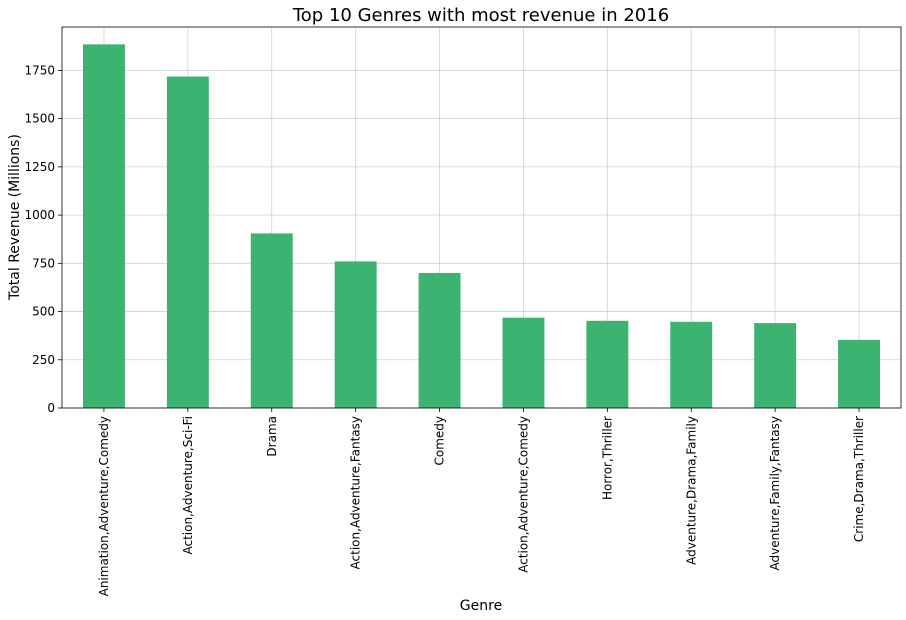 The width and height of the screenshot is (906, 620). What do you see at coordinates (356, 492) in the screenshot?
I see `x-tick-label: Action,Adventure,Fantasy` at bounding box center [356, 492].